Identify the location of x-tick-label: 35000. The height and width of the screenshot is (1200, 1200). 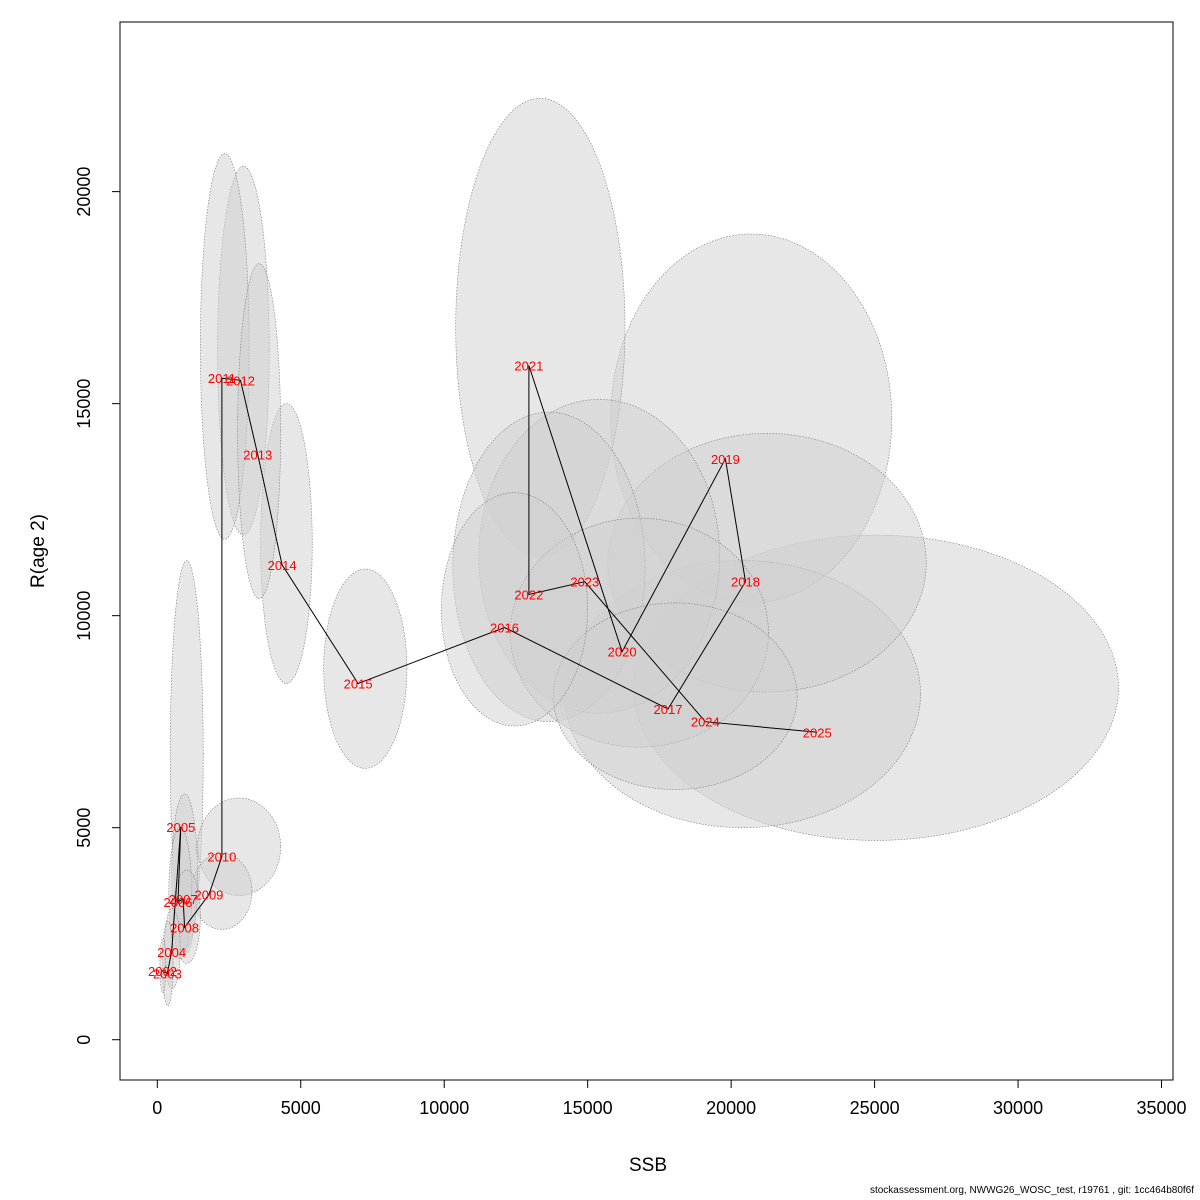
(1161, 1108).